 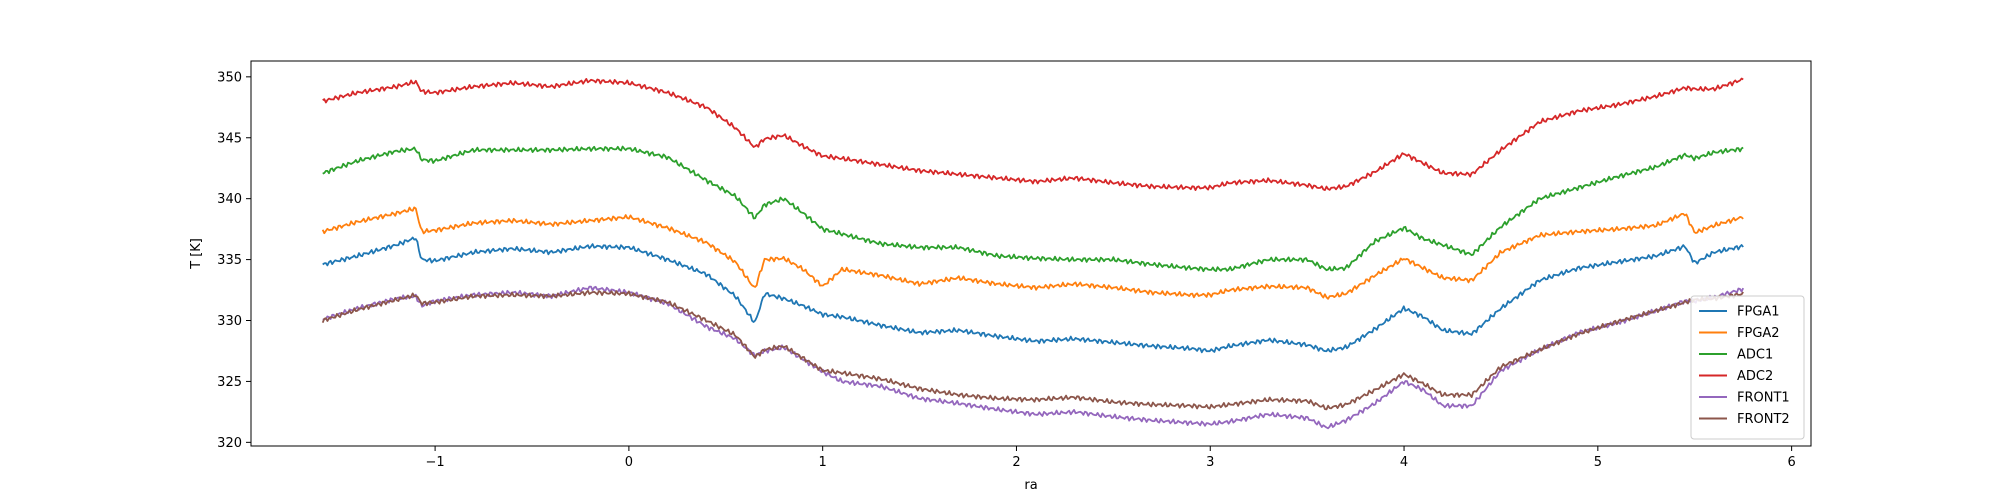 I want to click on y-axis: 320 325 330 335 340 345 350, so click(x=234, y=260).